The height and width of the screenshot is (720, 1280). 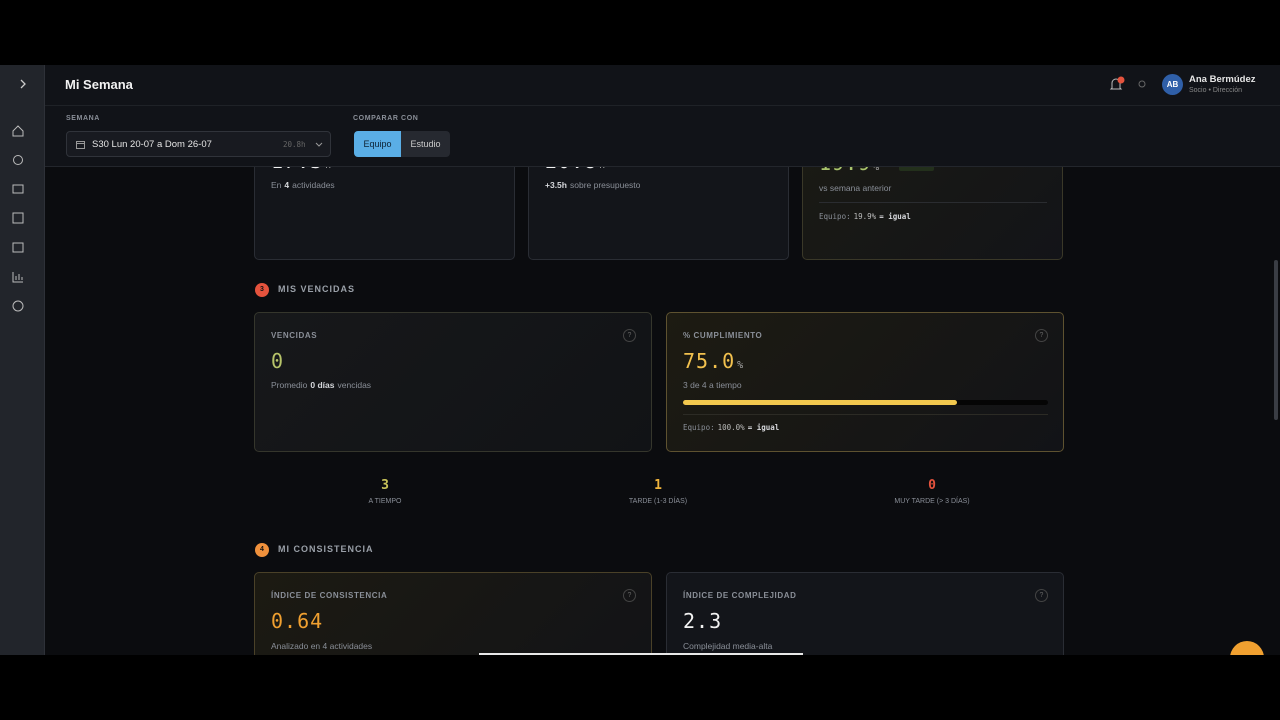 I want to click on scrollbar, so click(x=1276, y=340).